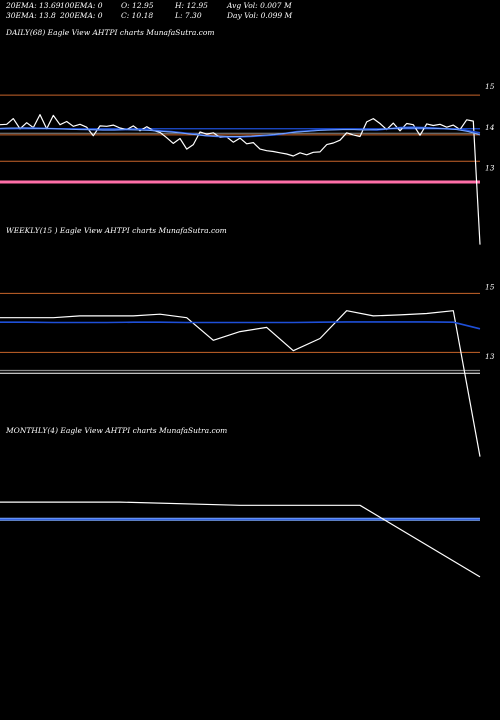 The image size is (500, 720). Describe the element at coordinates (137, 15) in the screenshot. I see `header-close: C: 10.18` at that location.